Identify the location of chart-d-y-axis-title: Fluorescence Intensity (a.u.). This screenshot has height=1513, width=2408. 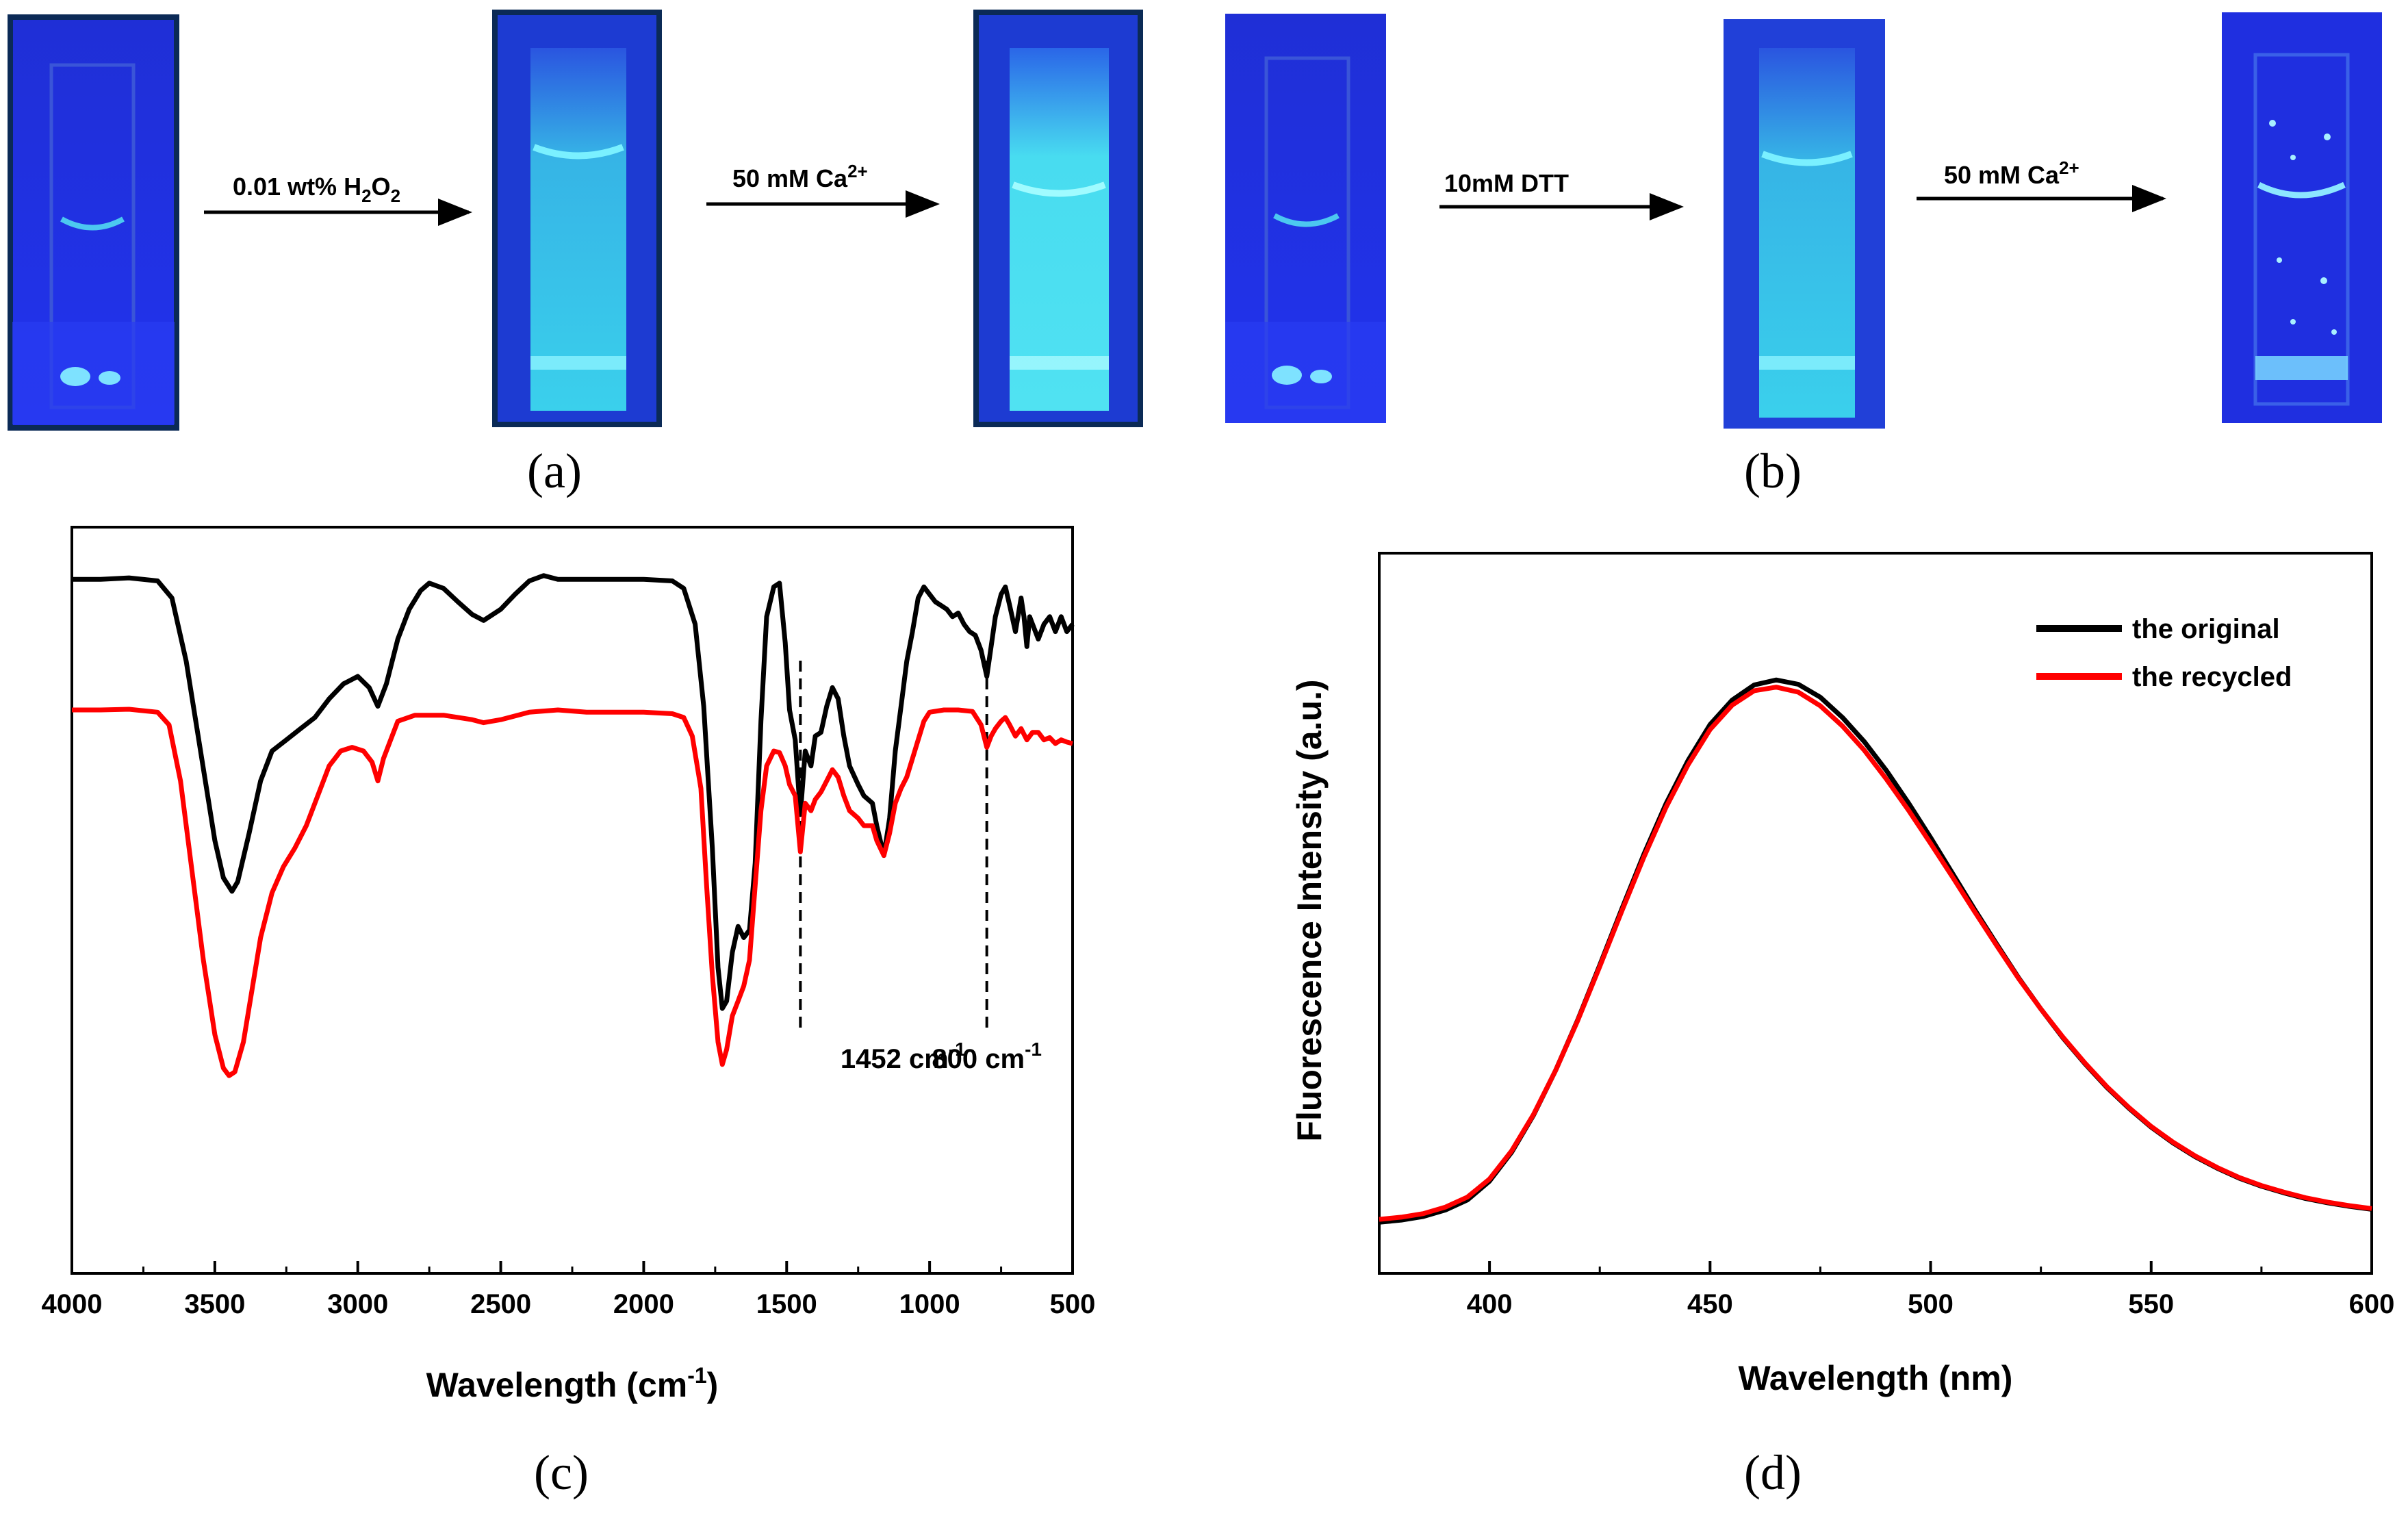
(1309, 910).